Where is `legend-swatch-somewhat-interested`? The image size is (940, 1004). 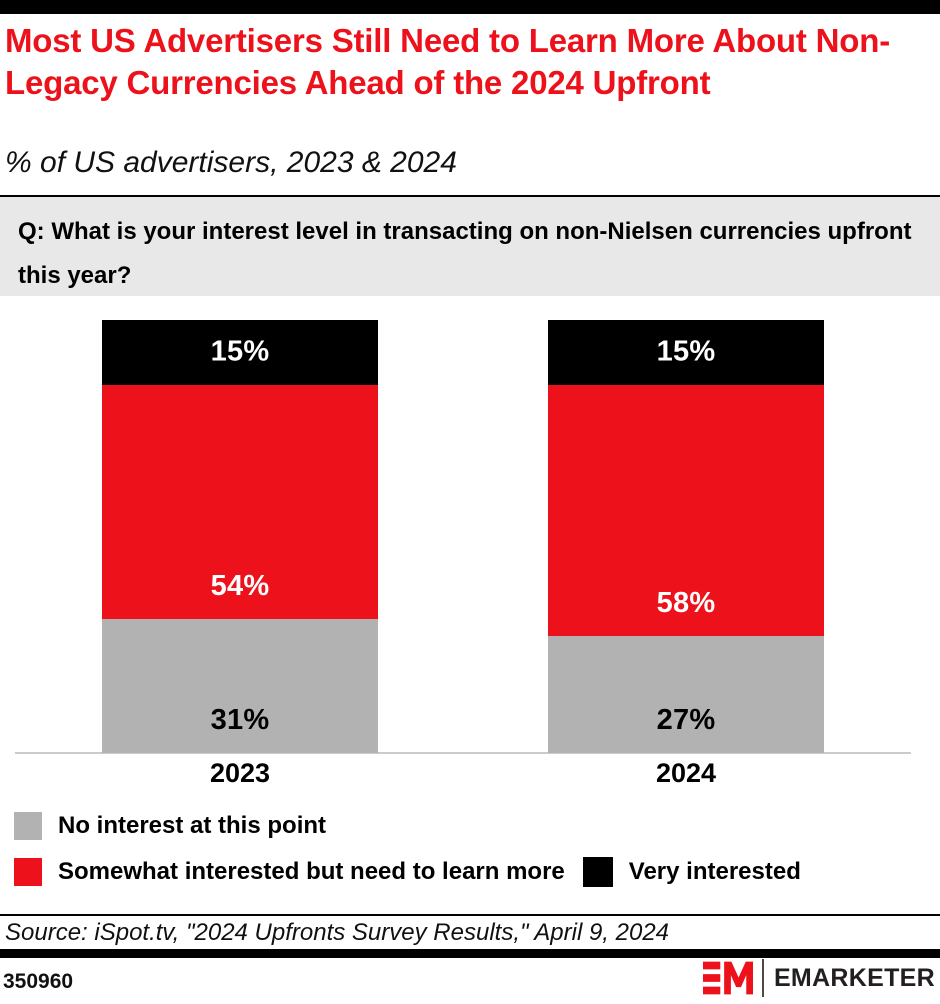
legend-swatch-somewhat-interested is located at coordinates (28, 872).